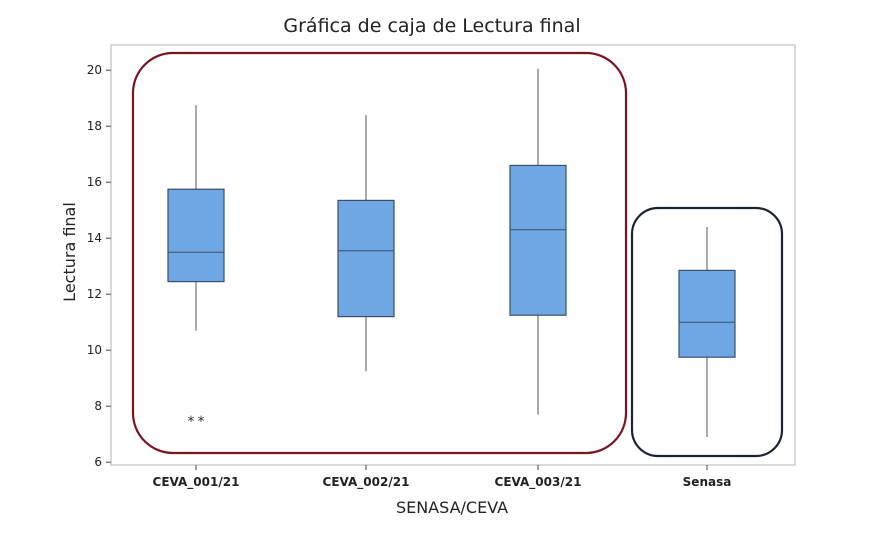 The image size is (886, 539). Describe the element at coordinates (94, 70) in the screenshot. I see `y-tick-label: 20` at that location.